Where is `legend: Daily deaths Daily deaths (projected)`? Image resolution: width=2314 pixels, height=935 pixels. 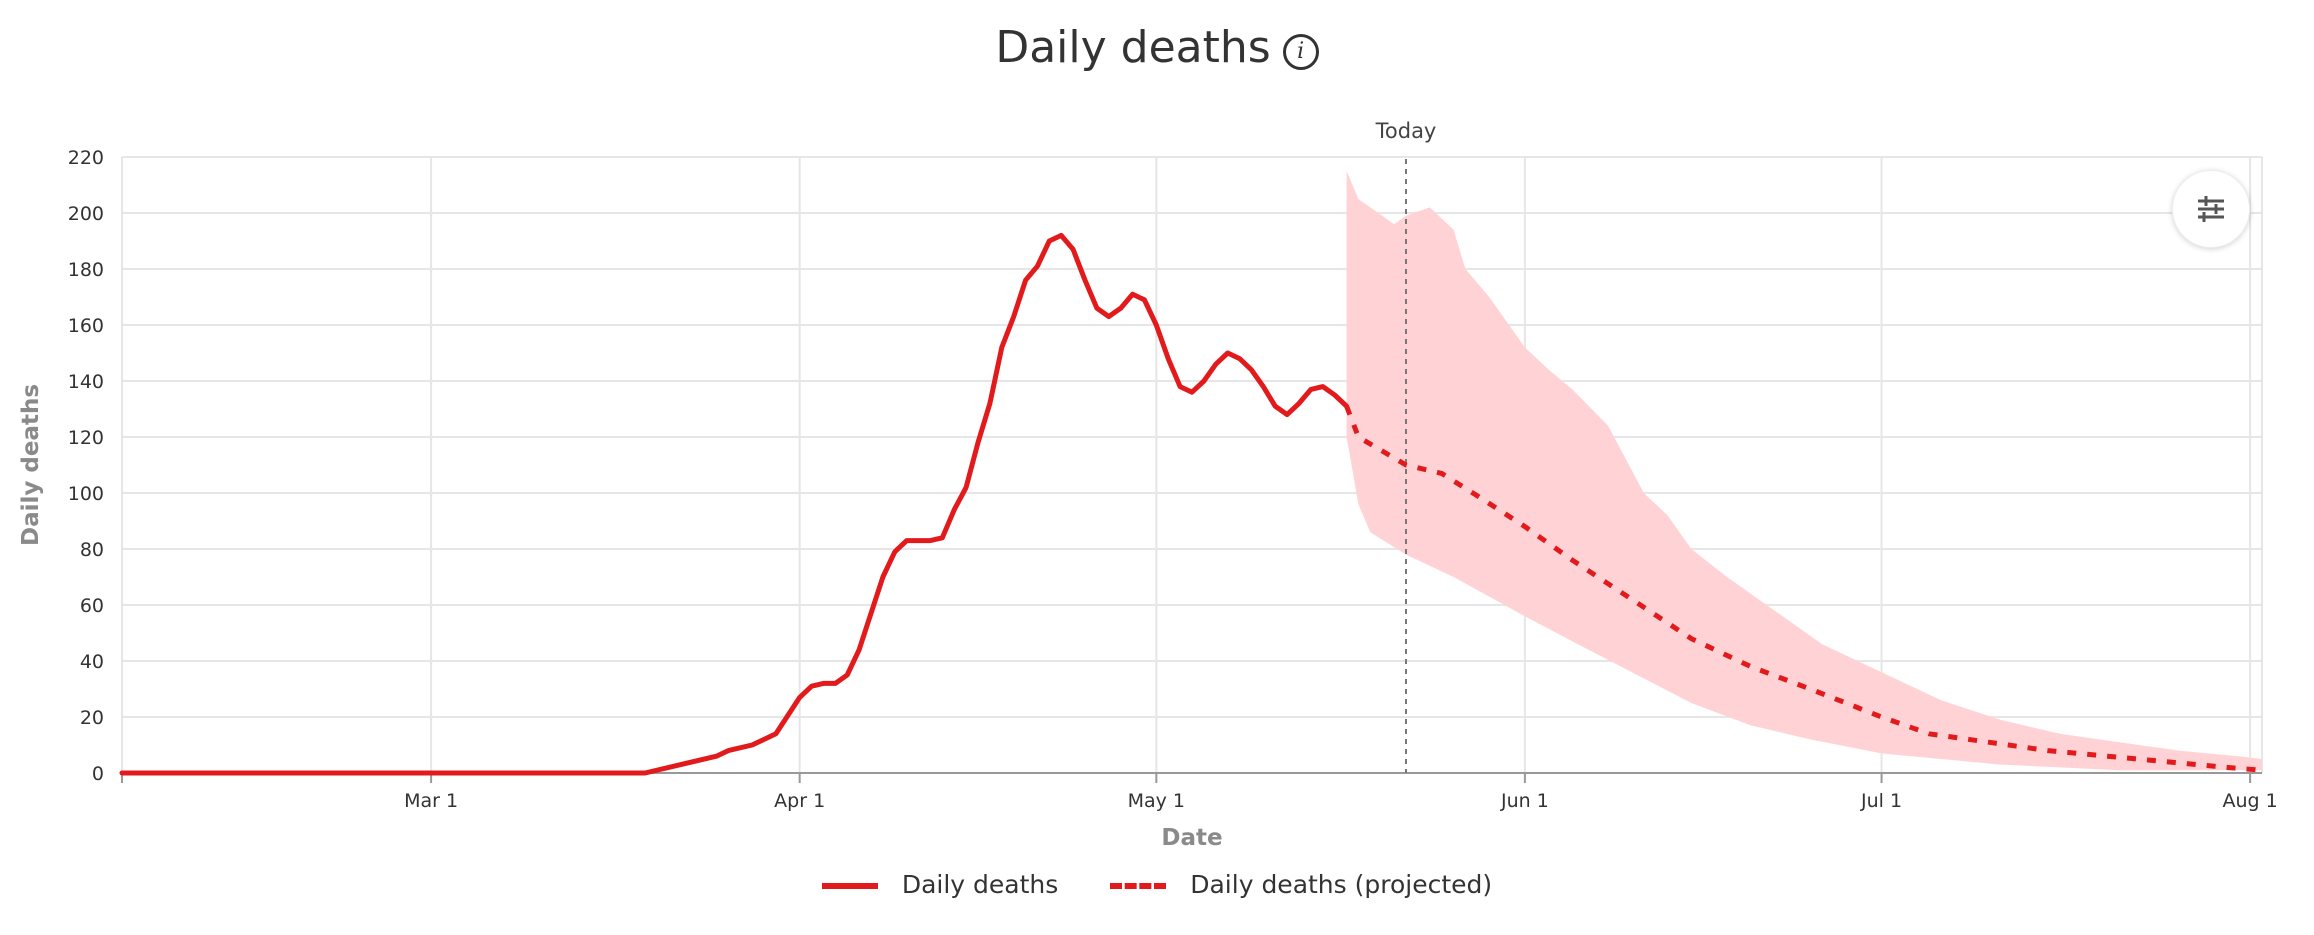
legend: Daily deaths Daily deaths (projected) is located at coordinates (1157, 883).